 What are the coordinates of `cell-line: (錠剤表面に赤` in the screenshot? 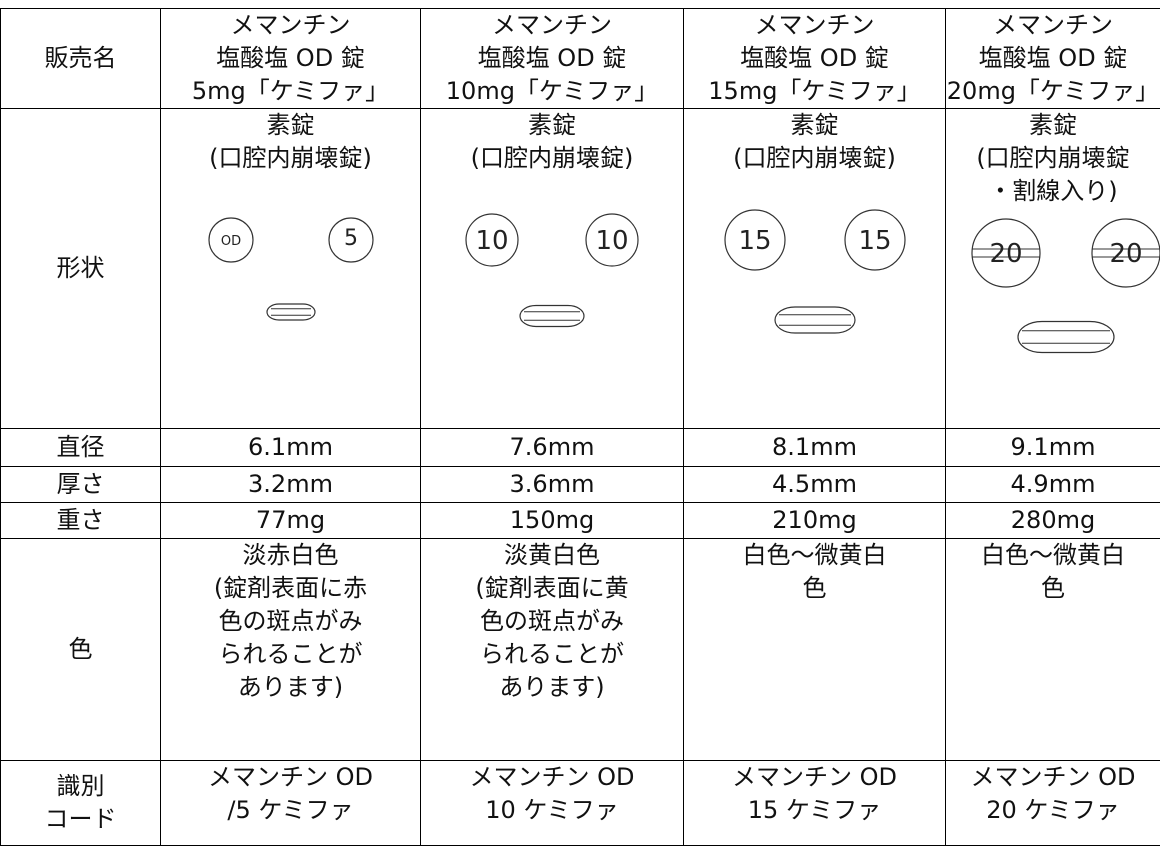 It's located at (290, 588).